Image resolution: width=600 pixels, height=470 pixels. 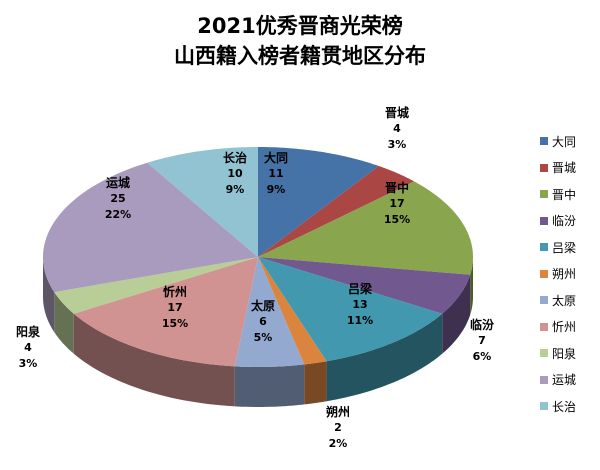 I want to click on label-name: 运城, so click(x=117, y=183).